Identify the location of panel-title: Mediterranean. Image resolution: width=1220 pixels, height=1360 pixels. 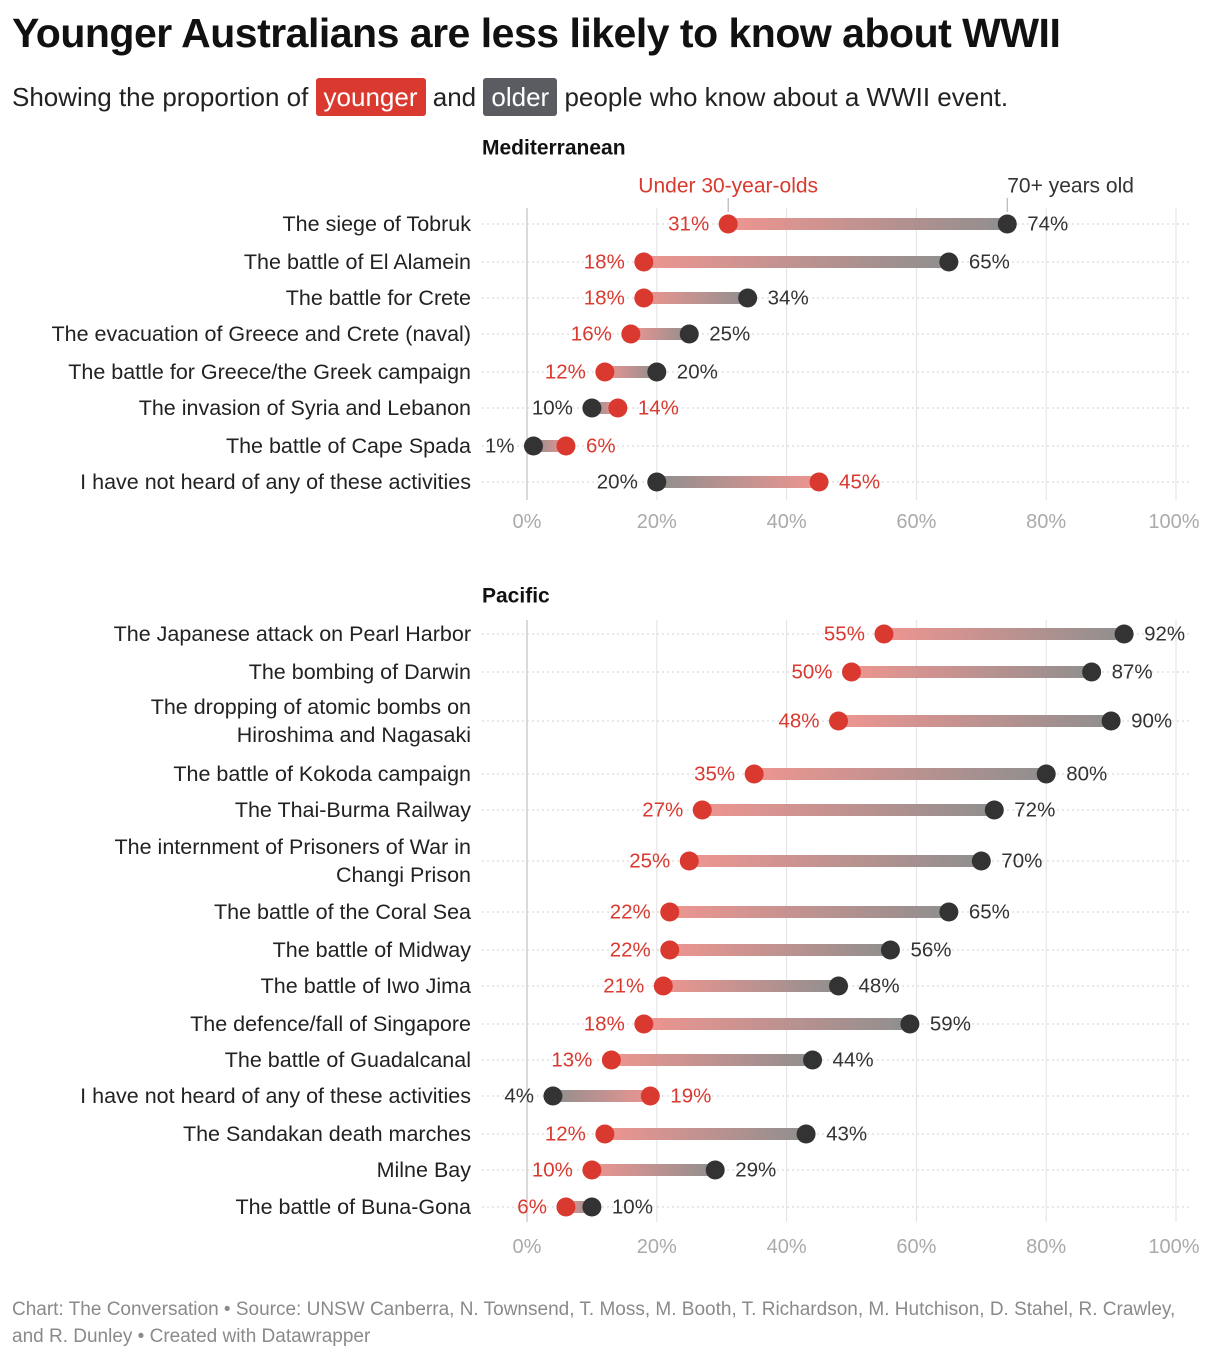
(554, 148).